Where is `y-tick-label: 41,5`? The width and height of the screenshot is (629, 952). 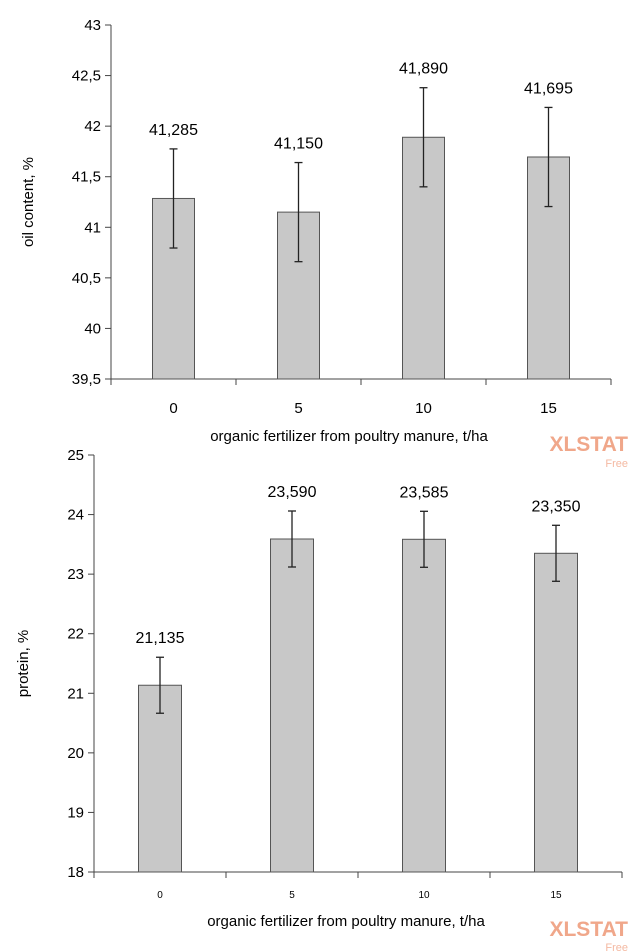 y-tick-label: 41,5 is located at coordinates (86, 177).